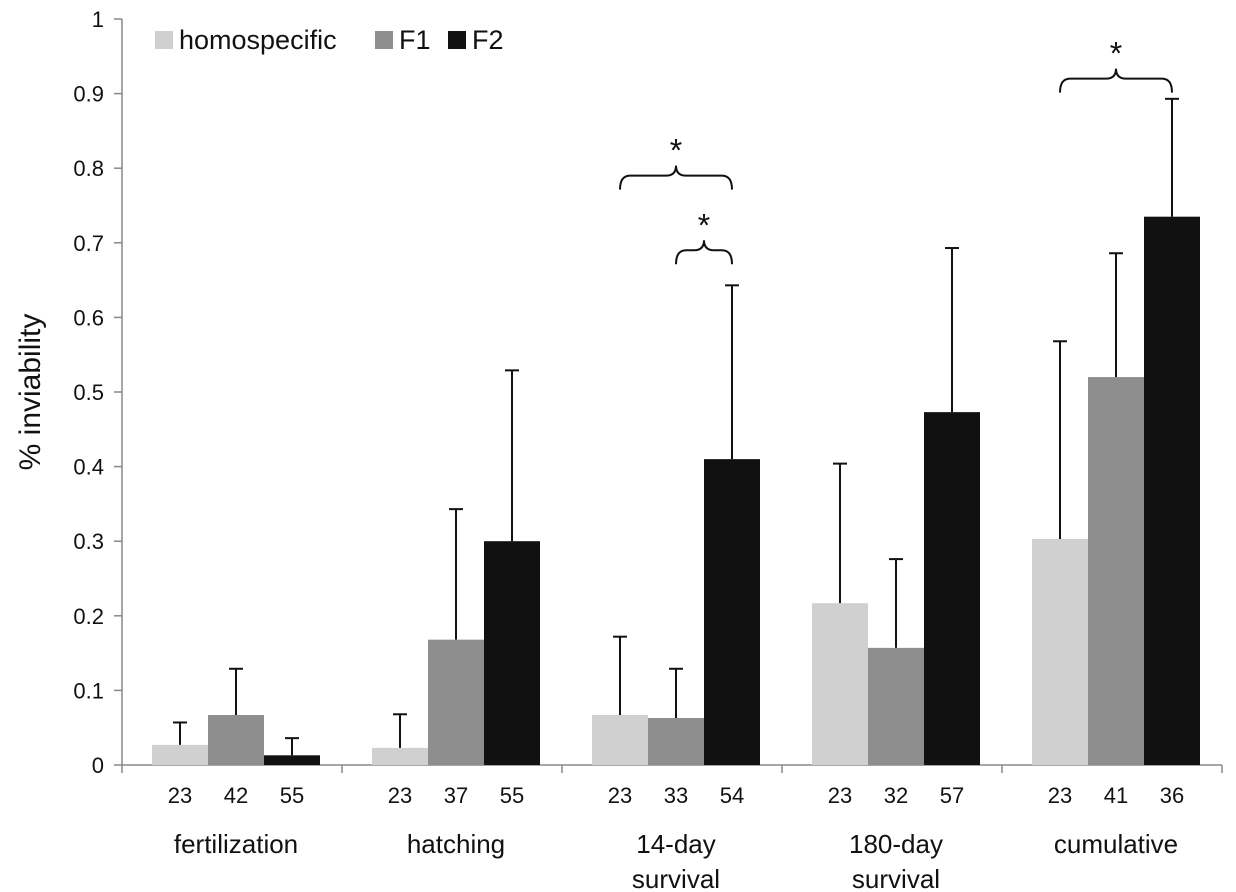 The image size is (1236, 892). I want to click on sample-size-label: 32, so click(896, 795).